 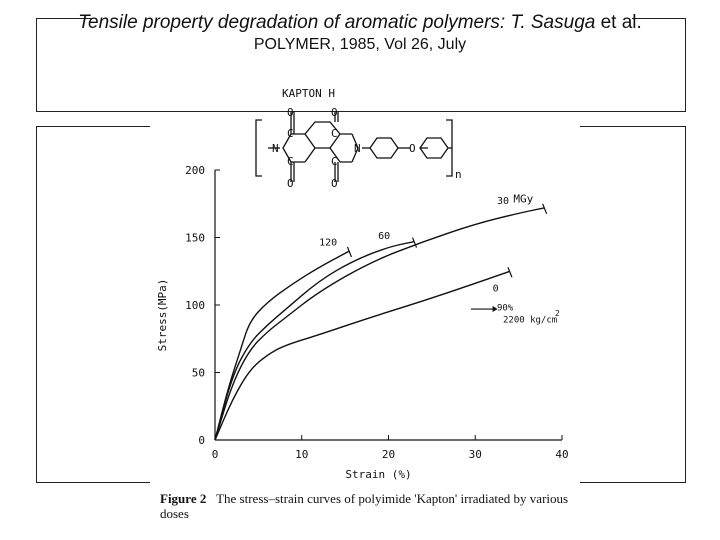 What do you see at coordinates (505, 308) in the screenshot?
I see `label-temp: 90%` at bounding box center [505, 308].